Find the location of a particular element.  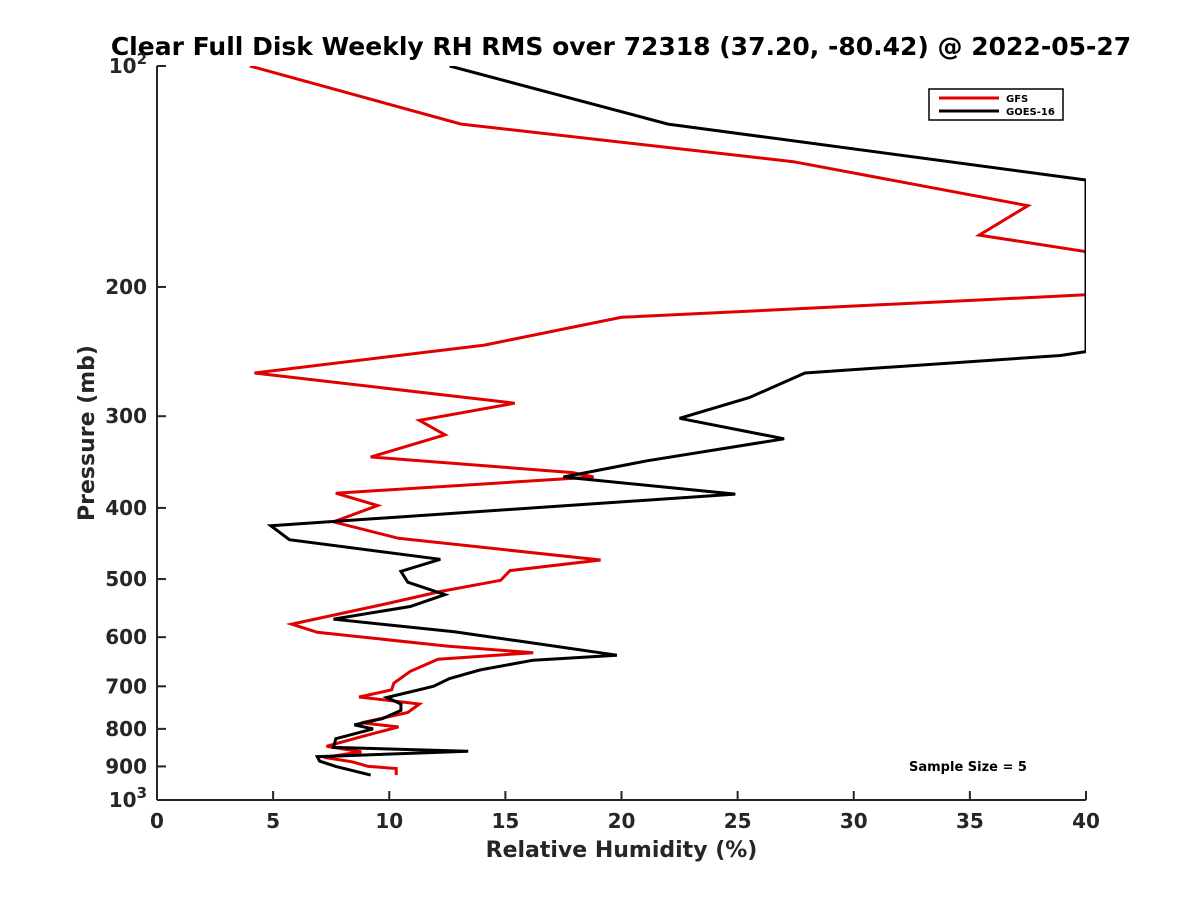

y-tick-label: 10² is located at coordinates (128, 64).